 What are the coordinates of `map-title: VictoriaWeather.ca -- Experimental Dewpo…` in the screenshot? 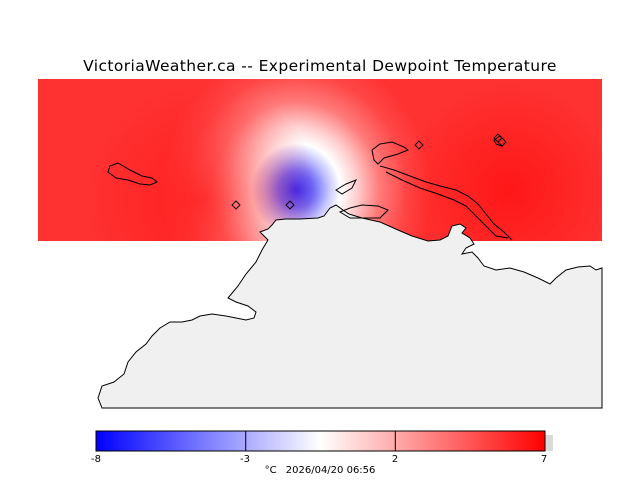 It's located at (320, 66).